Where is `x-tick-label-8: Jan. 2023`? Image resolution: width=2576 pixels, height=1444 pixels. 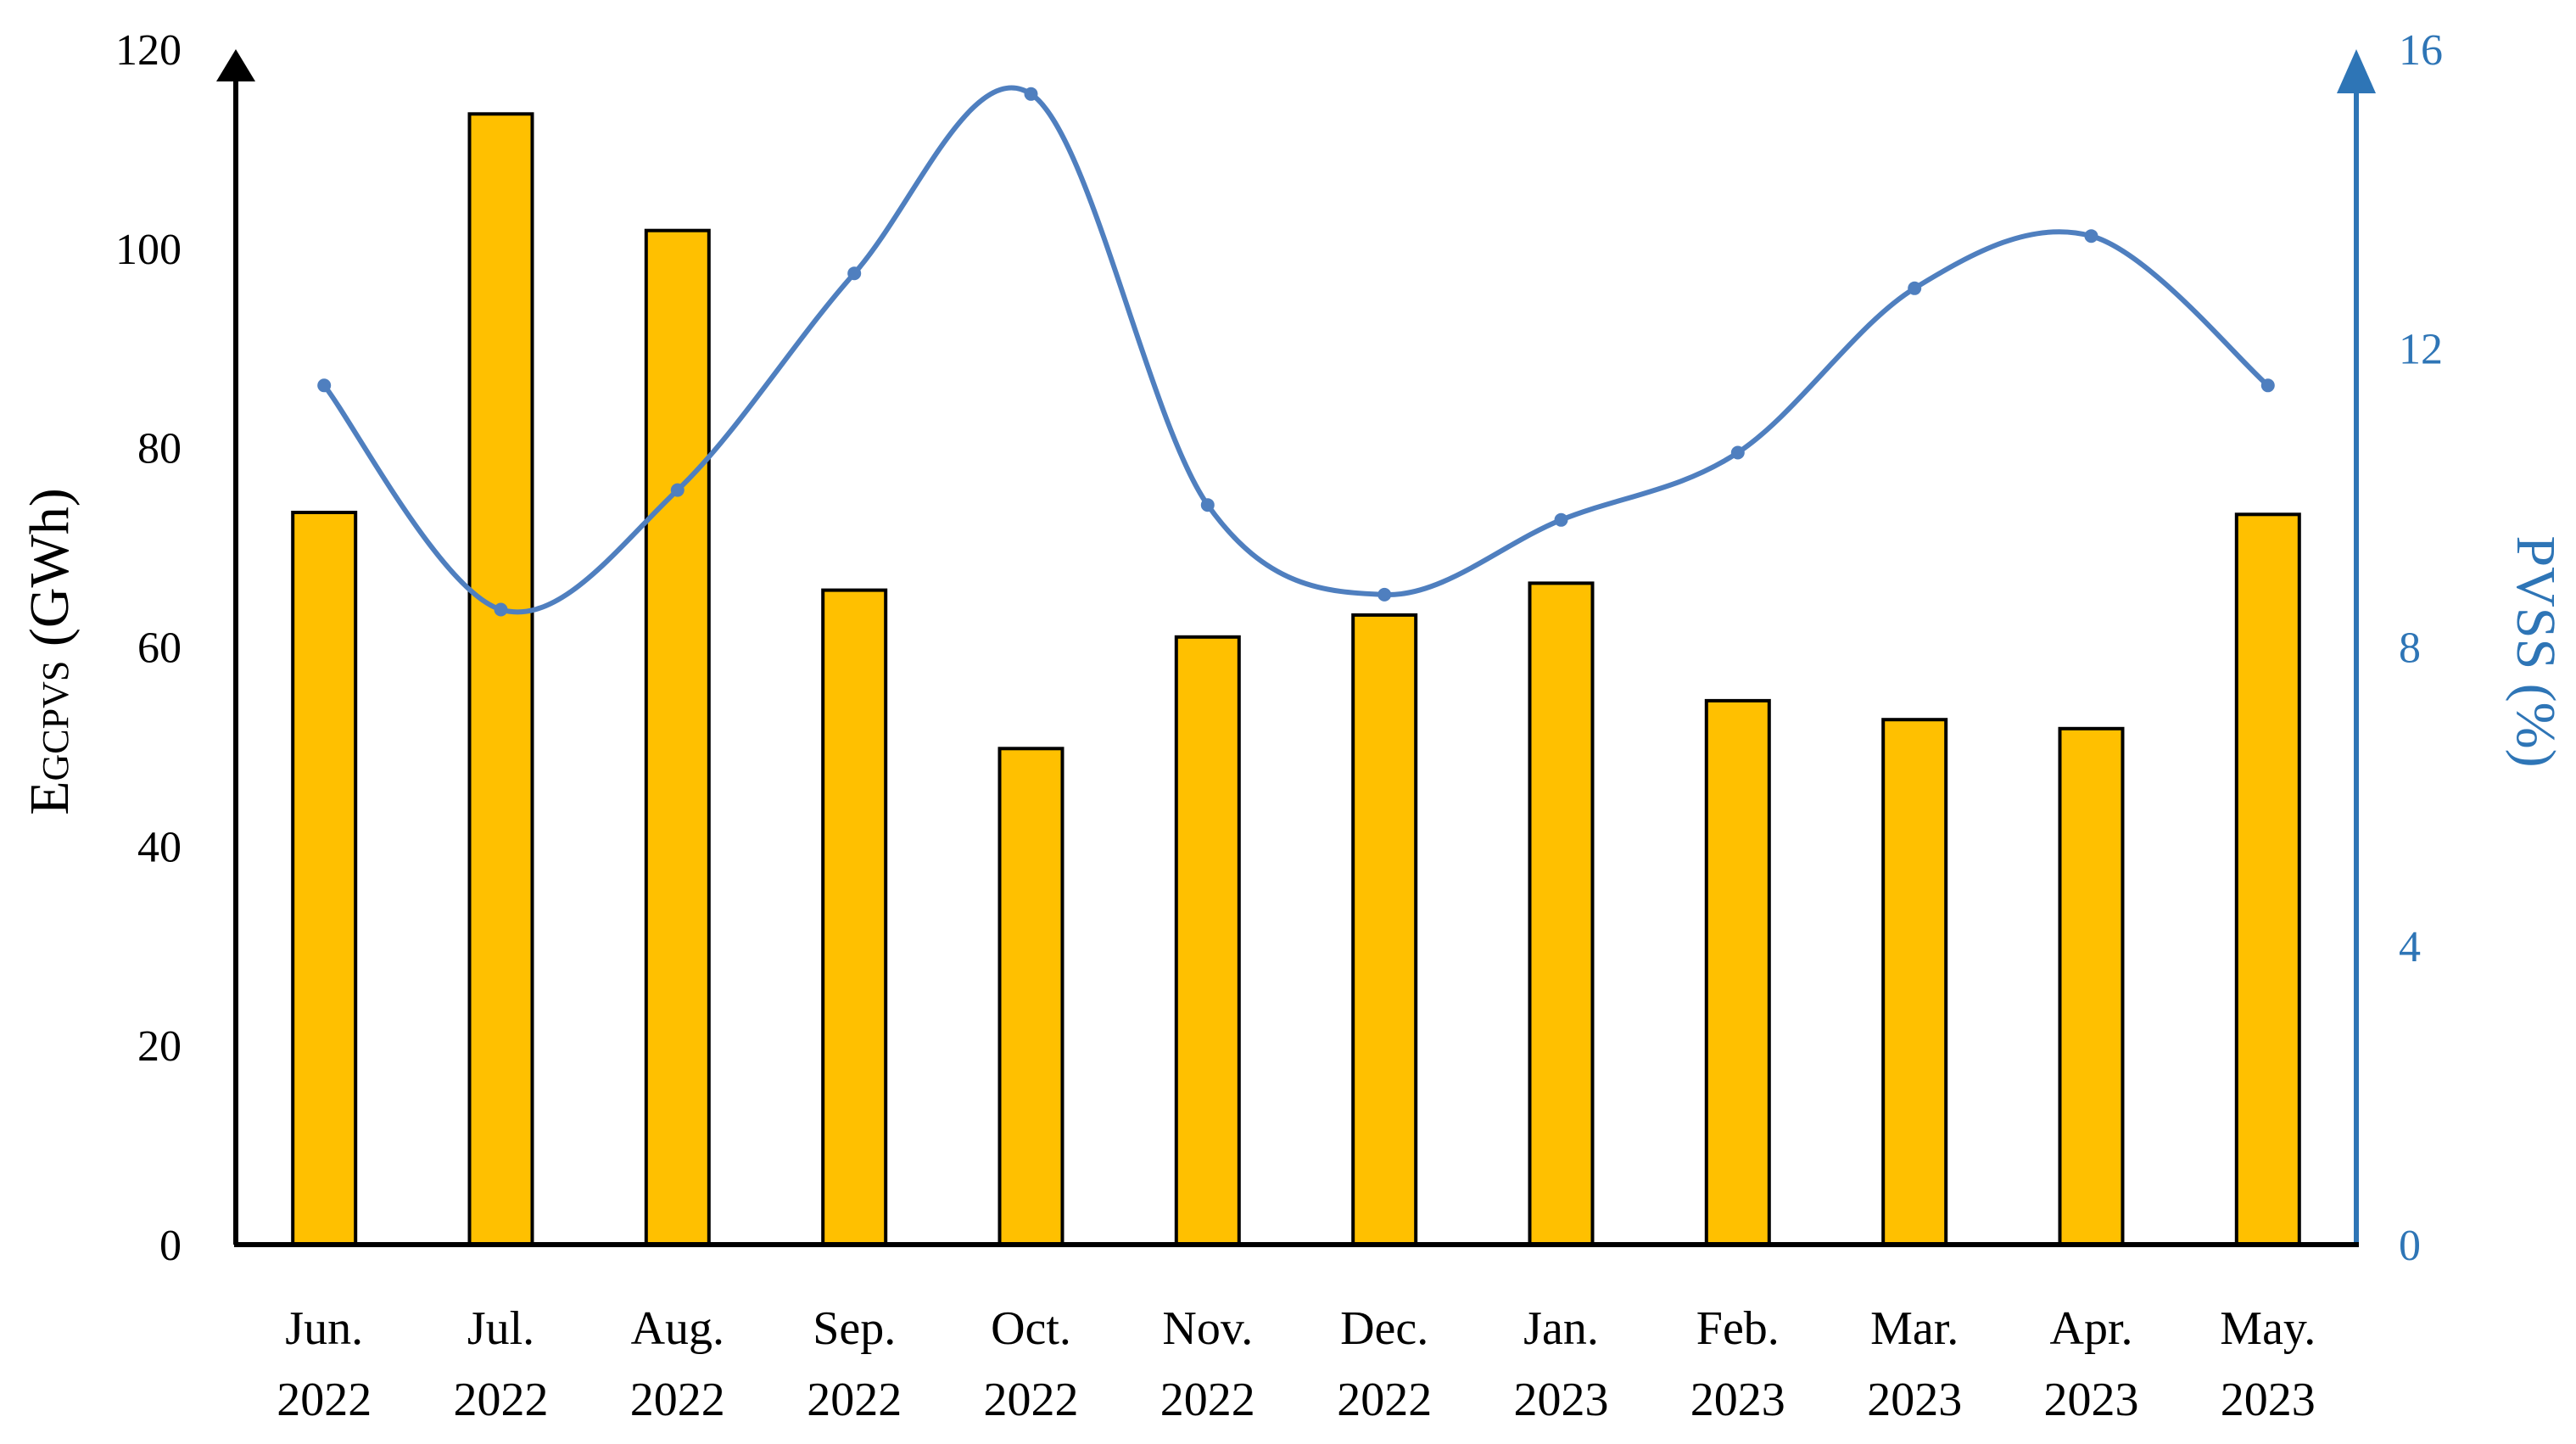
x-tick-label-8: Jan. 2023 is located at coordinates (1561, 1364).